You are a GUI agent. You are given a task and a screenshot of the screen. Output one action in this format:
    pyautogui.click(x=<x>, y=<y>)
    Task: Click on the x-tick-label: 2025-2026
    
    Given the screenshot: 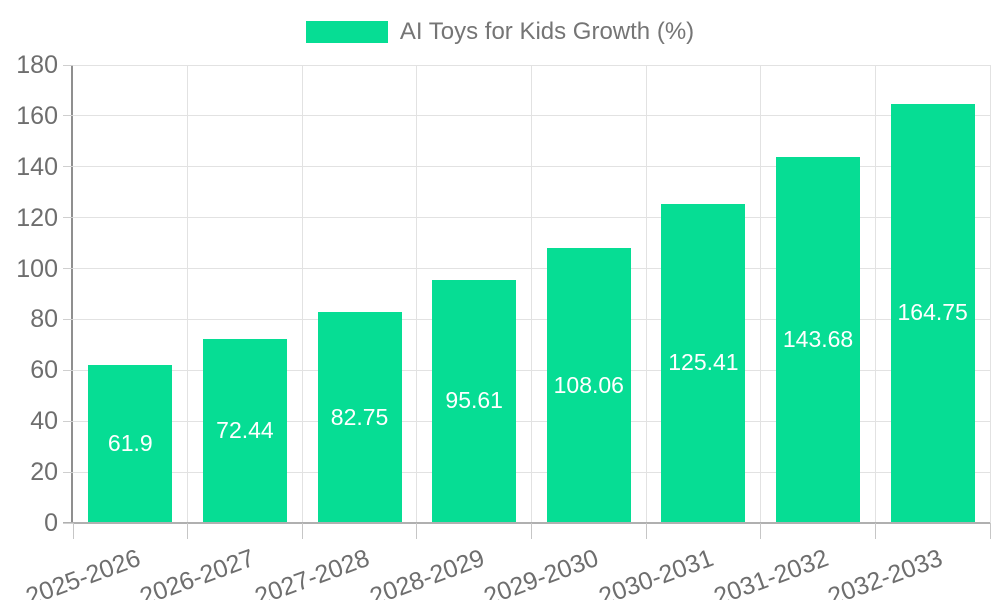 What is the action you would take?
    pyautogui.click(x=82, y=572)
    